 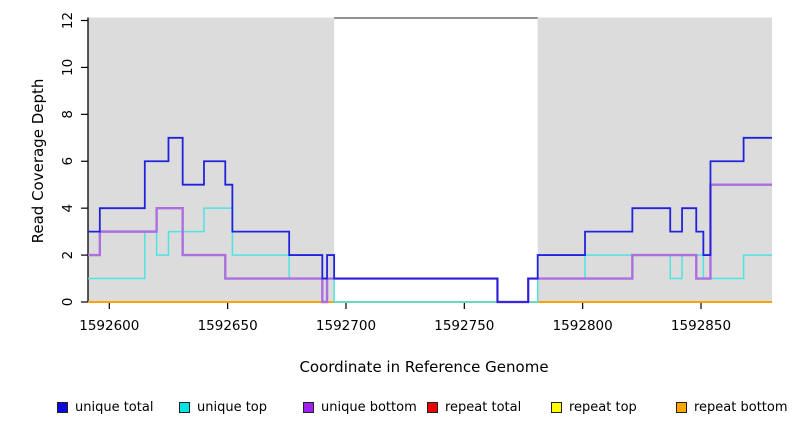 I want to click on x-tick-label: 1592800, so click(x=583, y=326).